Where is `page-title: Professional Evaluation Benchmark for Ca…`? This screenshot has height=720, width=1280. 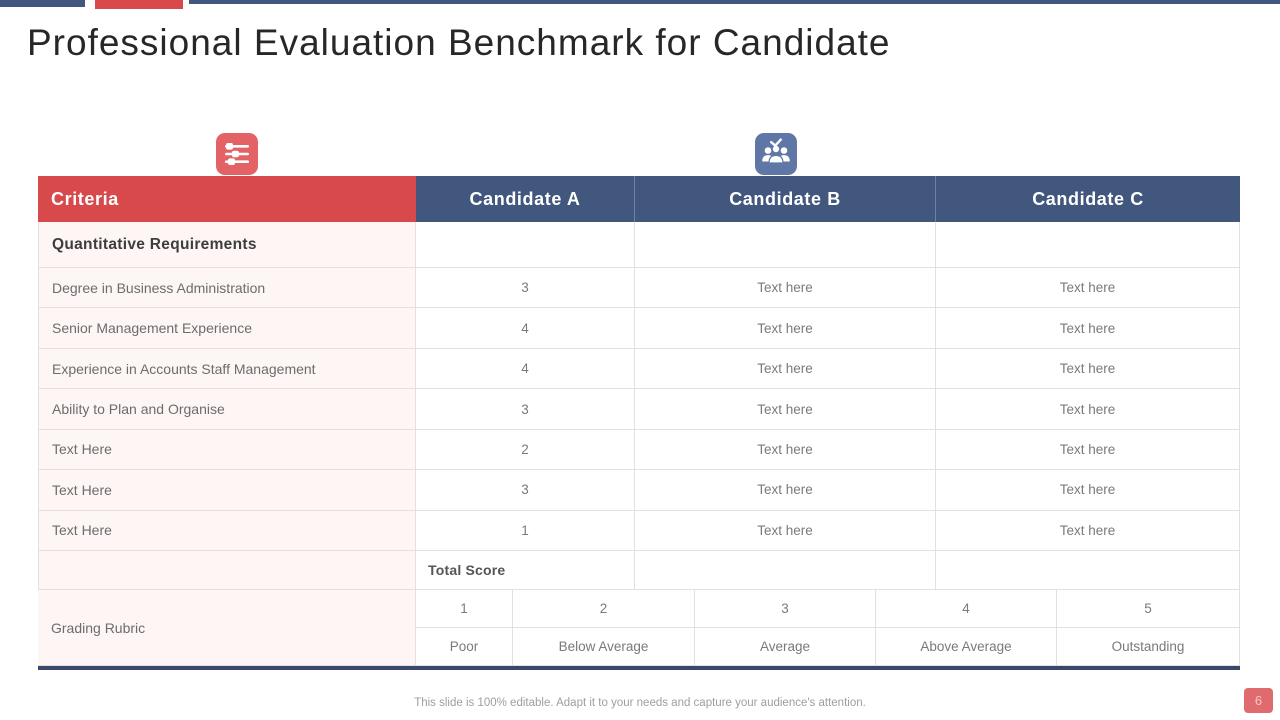 page-title: Professional Evaluation Benchmark for Ca… is located at coordinates (459, 42).